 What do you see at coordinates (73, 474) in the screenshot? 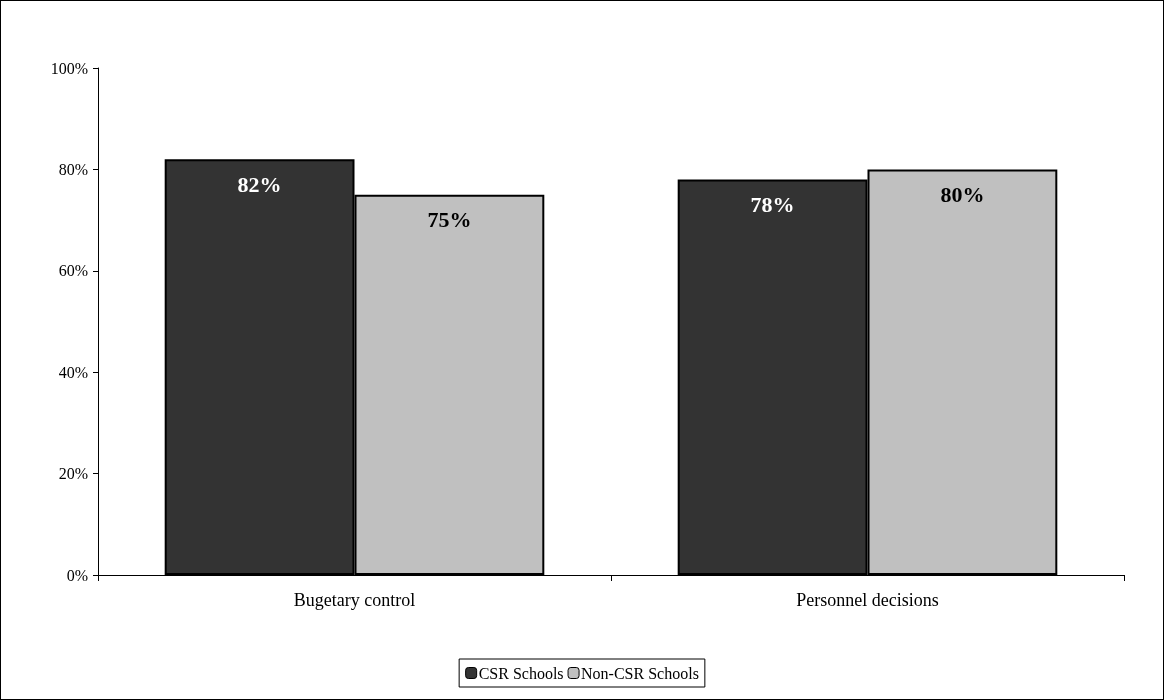
I see `y-tick-label: 20%` at bounding box center [73, 474].